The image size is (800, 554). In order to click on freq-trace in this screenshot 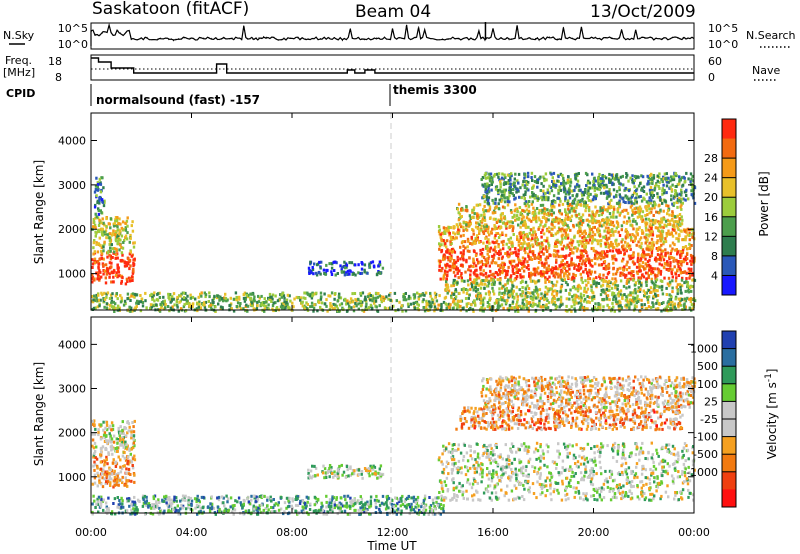, I will do `click(392, 65)`.